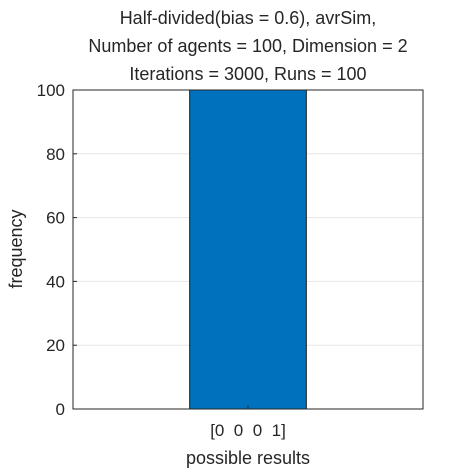 The image size is (469, 469). Describe the element at coordinates (248, 430) in the screenshot. I see `x-tick-label: [0 0 0 1]` at that location.